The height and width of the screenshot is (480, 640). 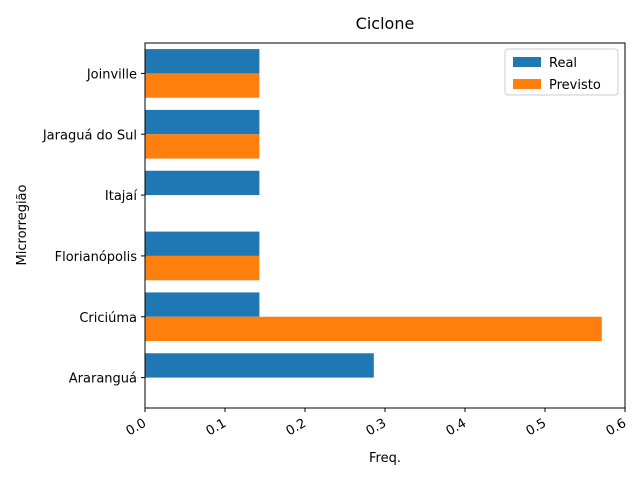 I want to click on legend-label-previsto: Previsto, so click(x=575, y=85).